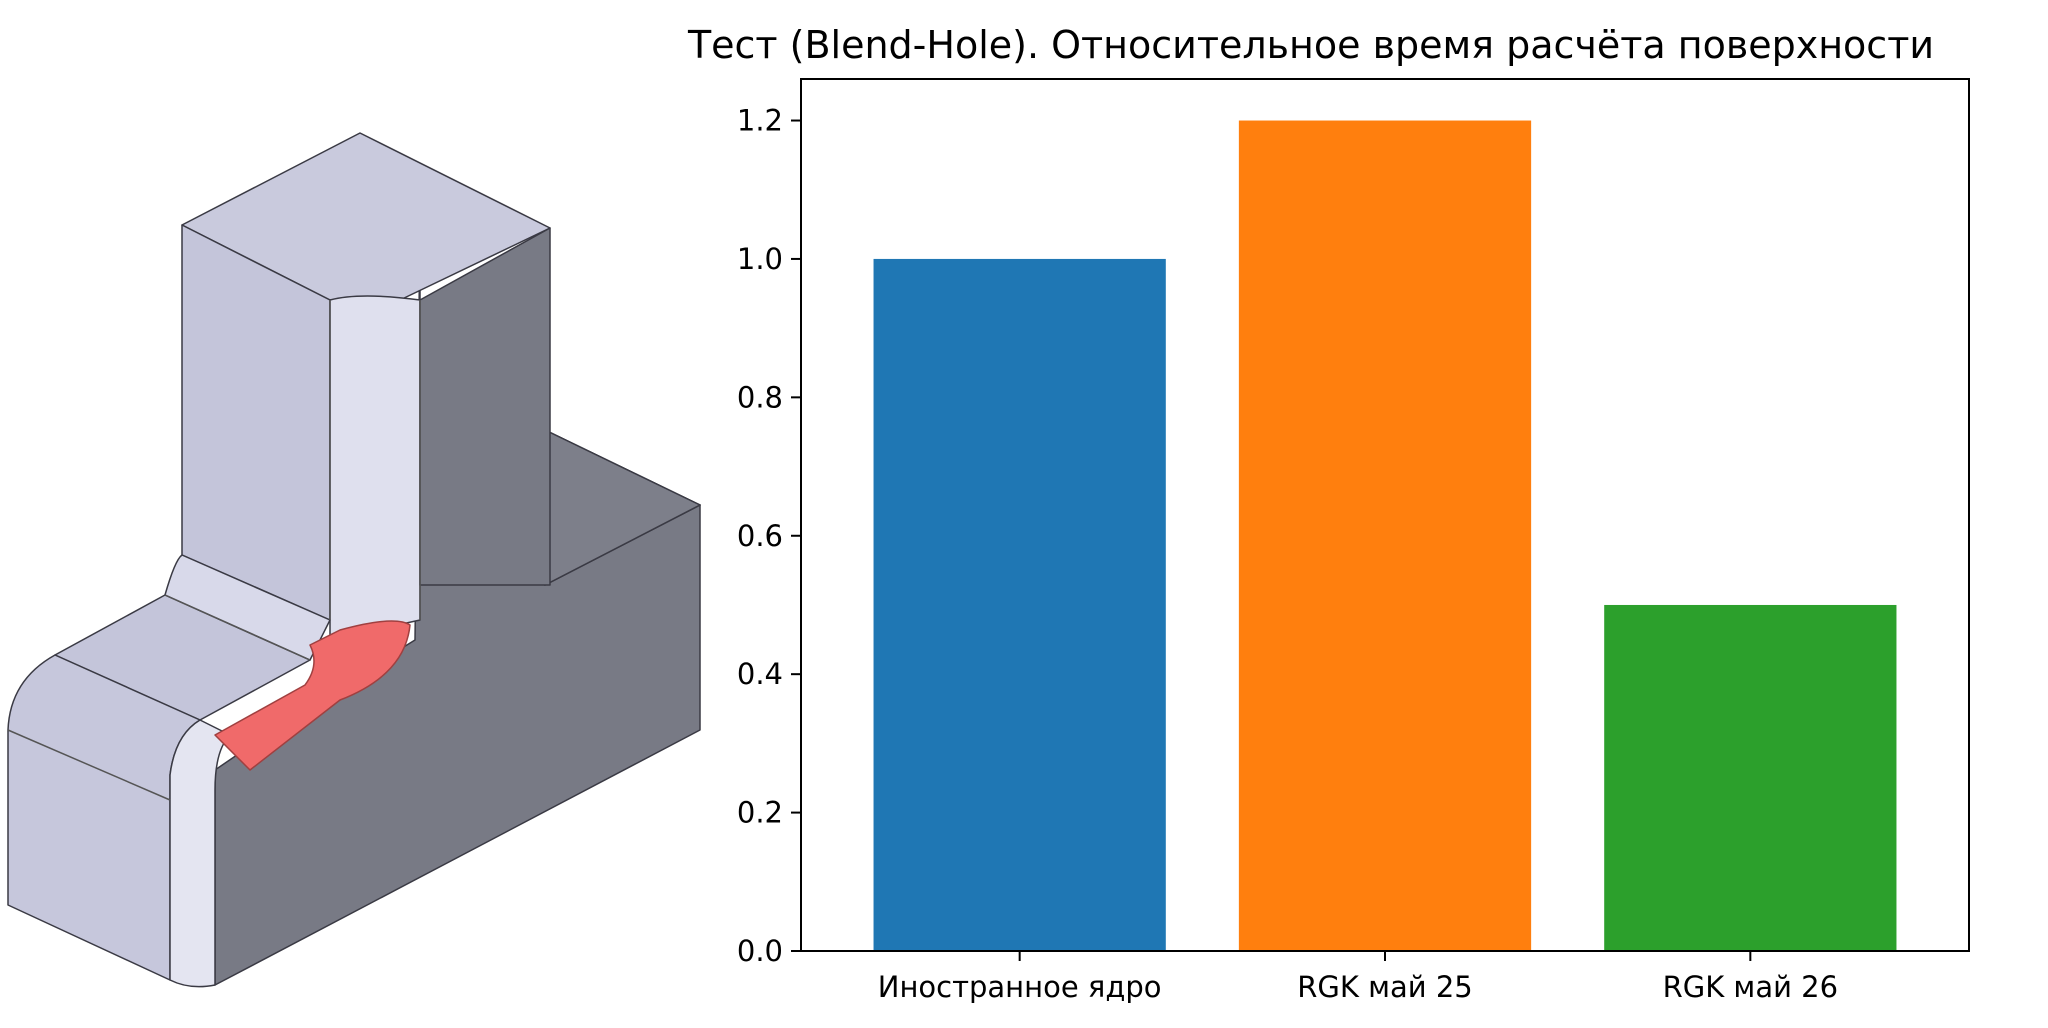 The image size is (2048, 1028). Describe the element at coordinates (760, 121) in the screenshot. I see `y-tick-label-6: 1.2` at that location.